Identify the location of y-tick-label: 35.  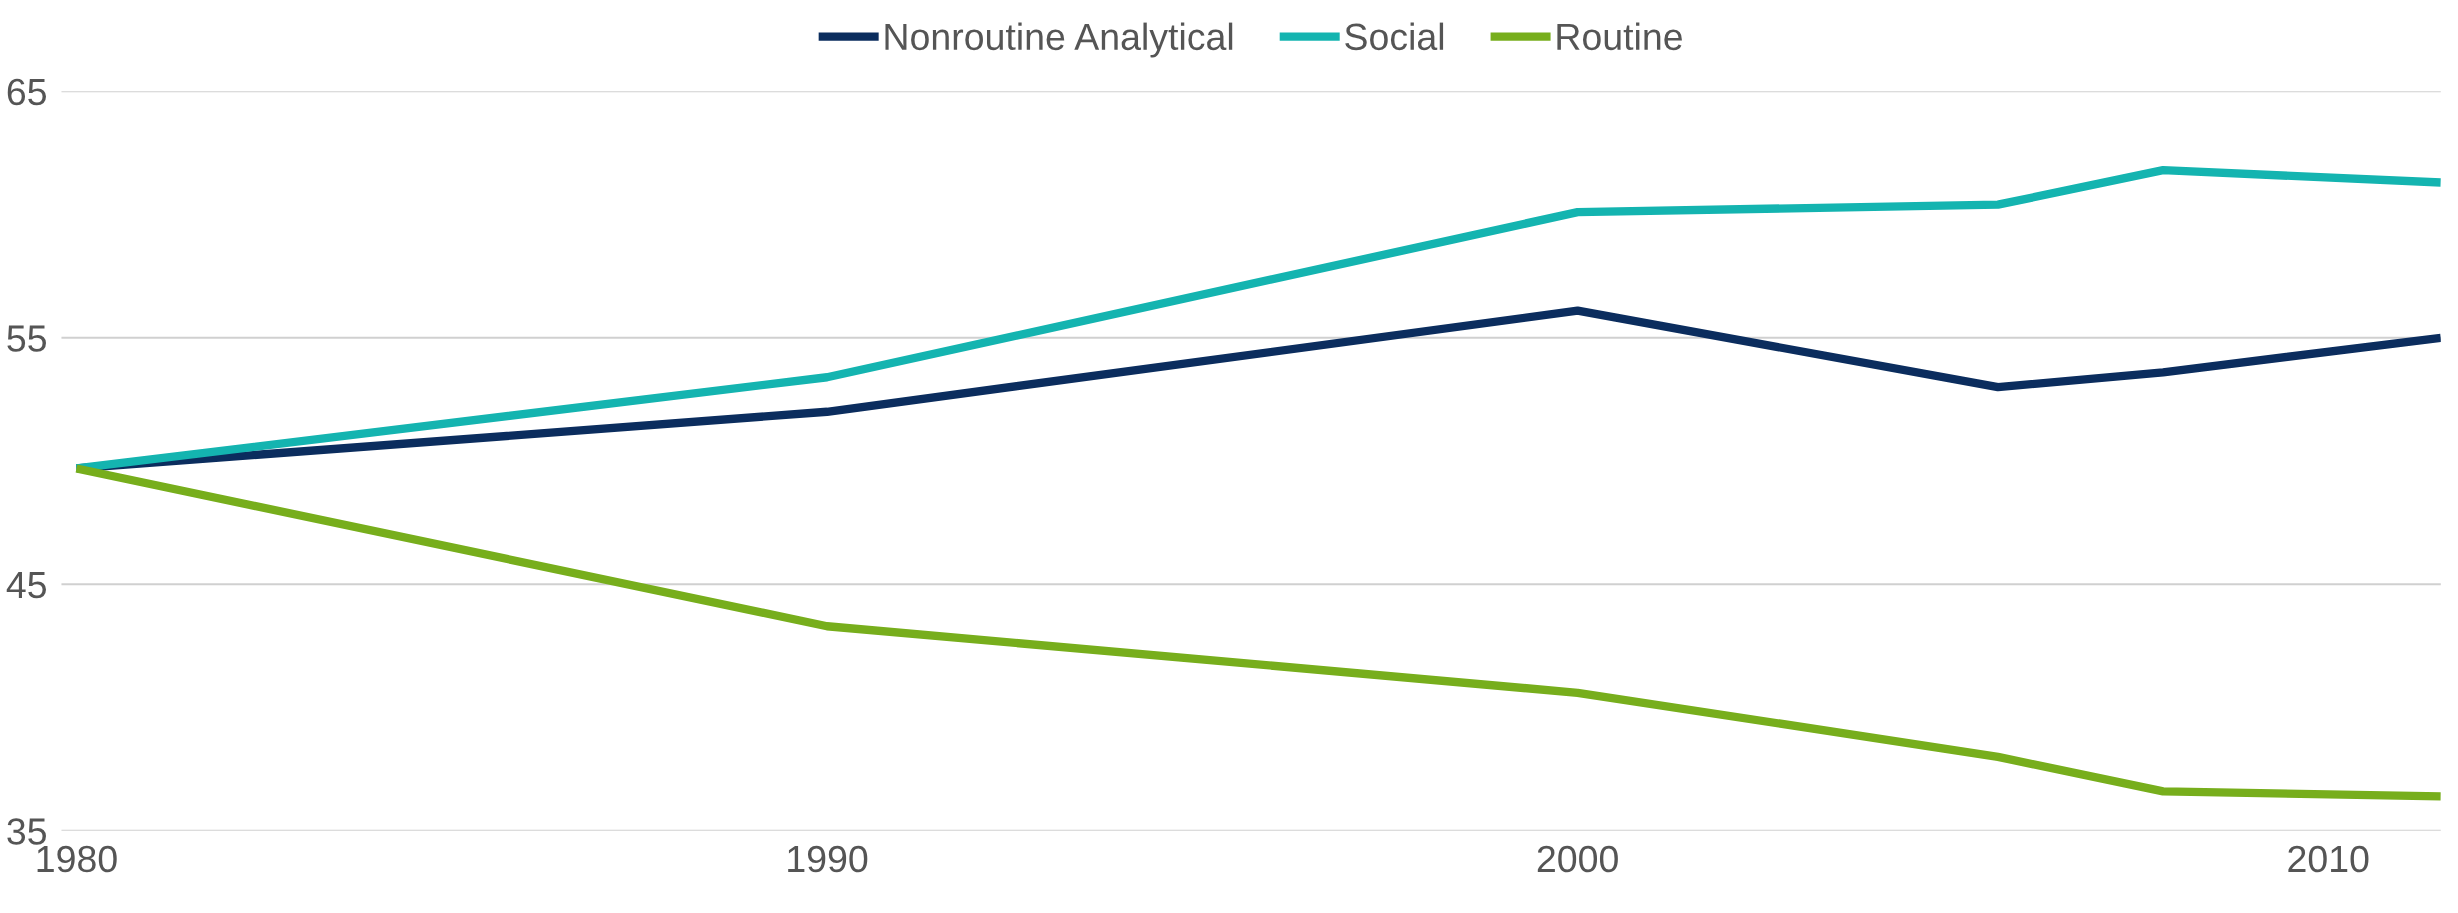
(26, 831).